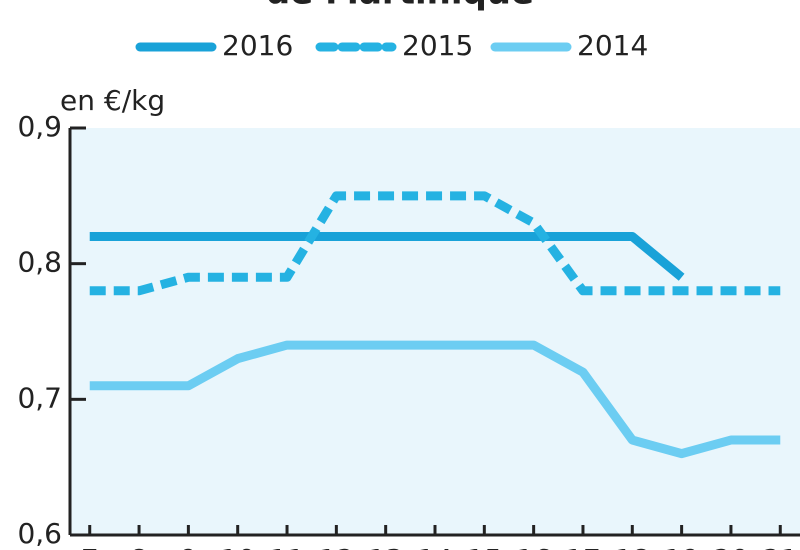  I want to click on y-axis-label: en €/kg, so click(112, 100).